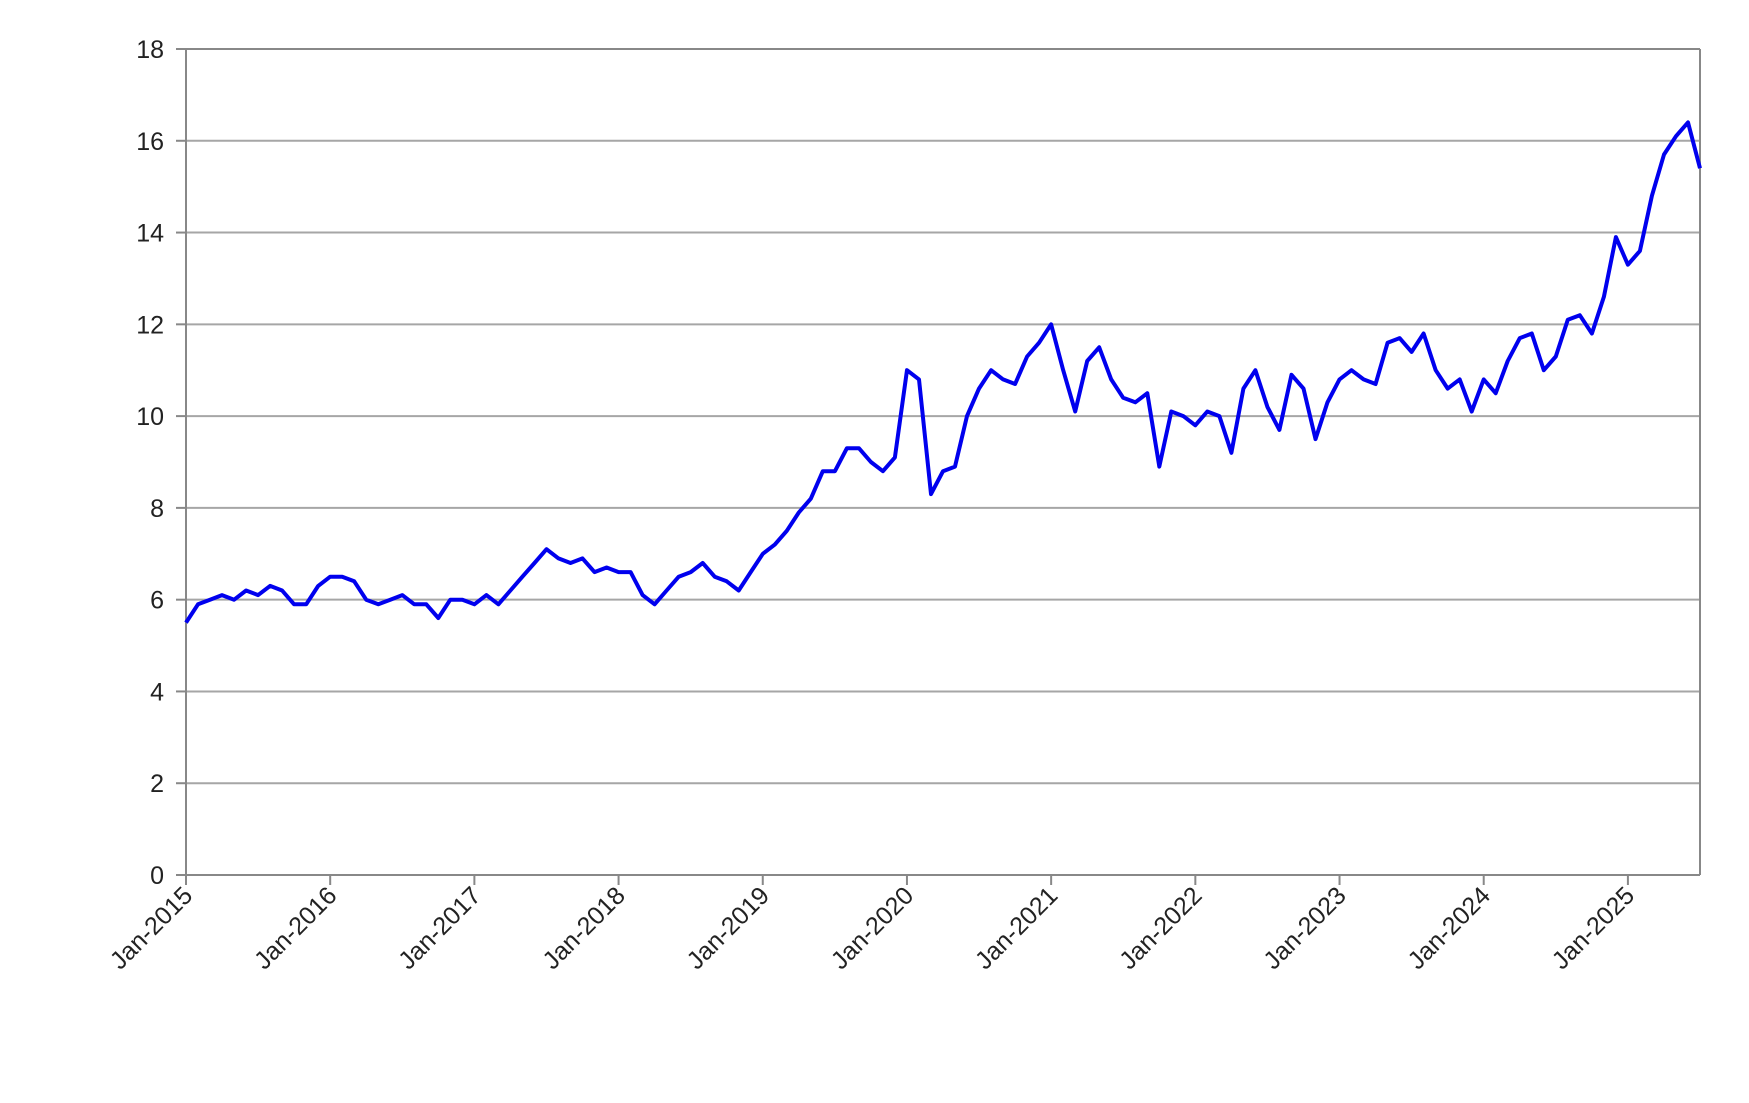 This screenshot has height=1103, width=1749. Describe the element at coordinates (1449, 928) in the screenshot. I see `x-tick-label: Jan-2024` at that location.